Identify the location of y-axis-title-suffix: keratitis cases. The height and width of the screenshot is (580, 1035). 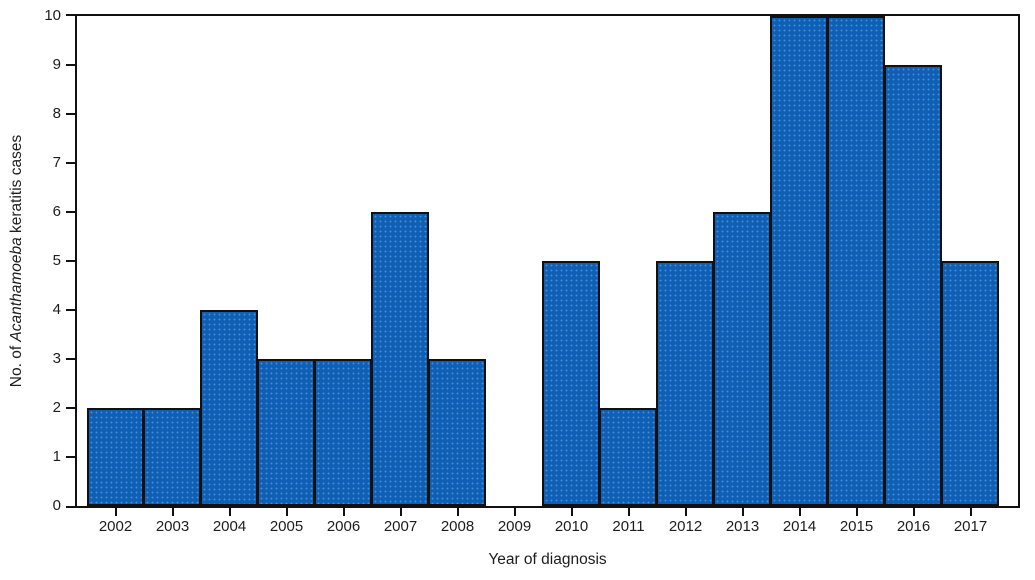
(16, 186).